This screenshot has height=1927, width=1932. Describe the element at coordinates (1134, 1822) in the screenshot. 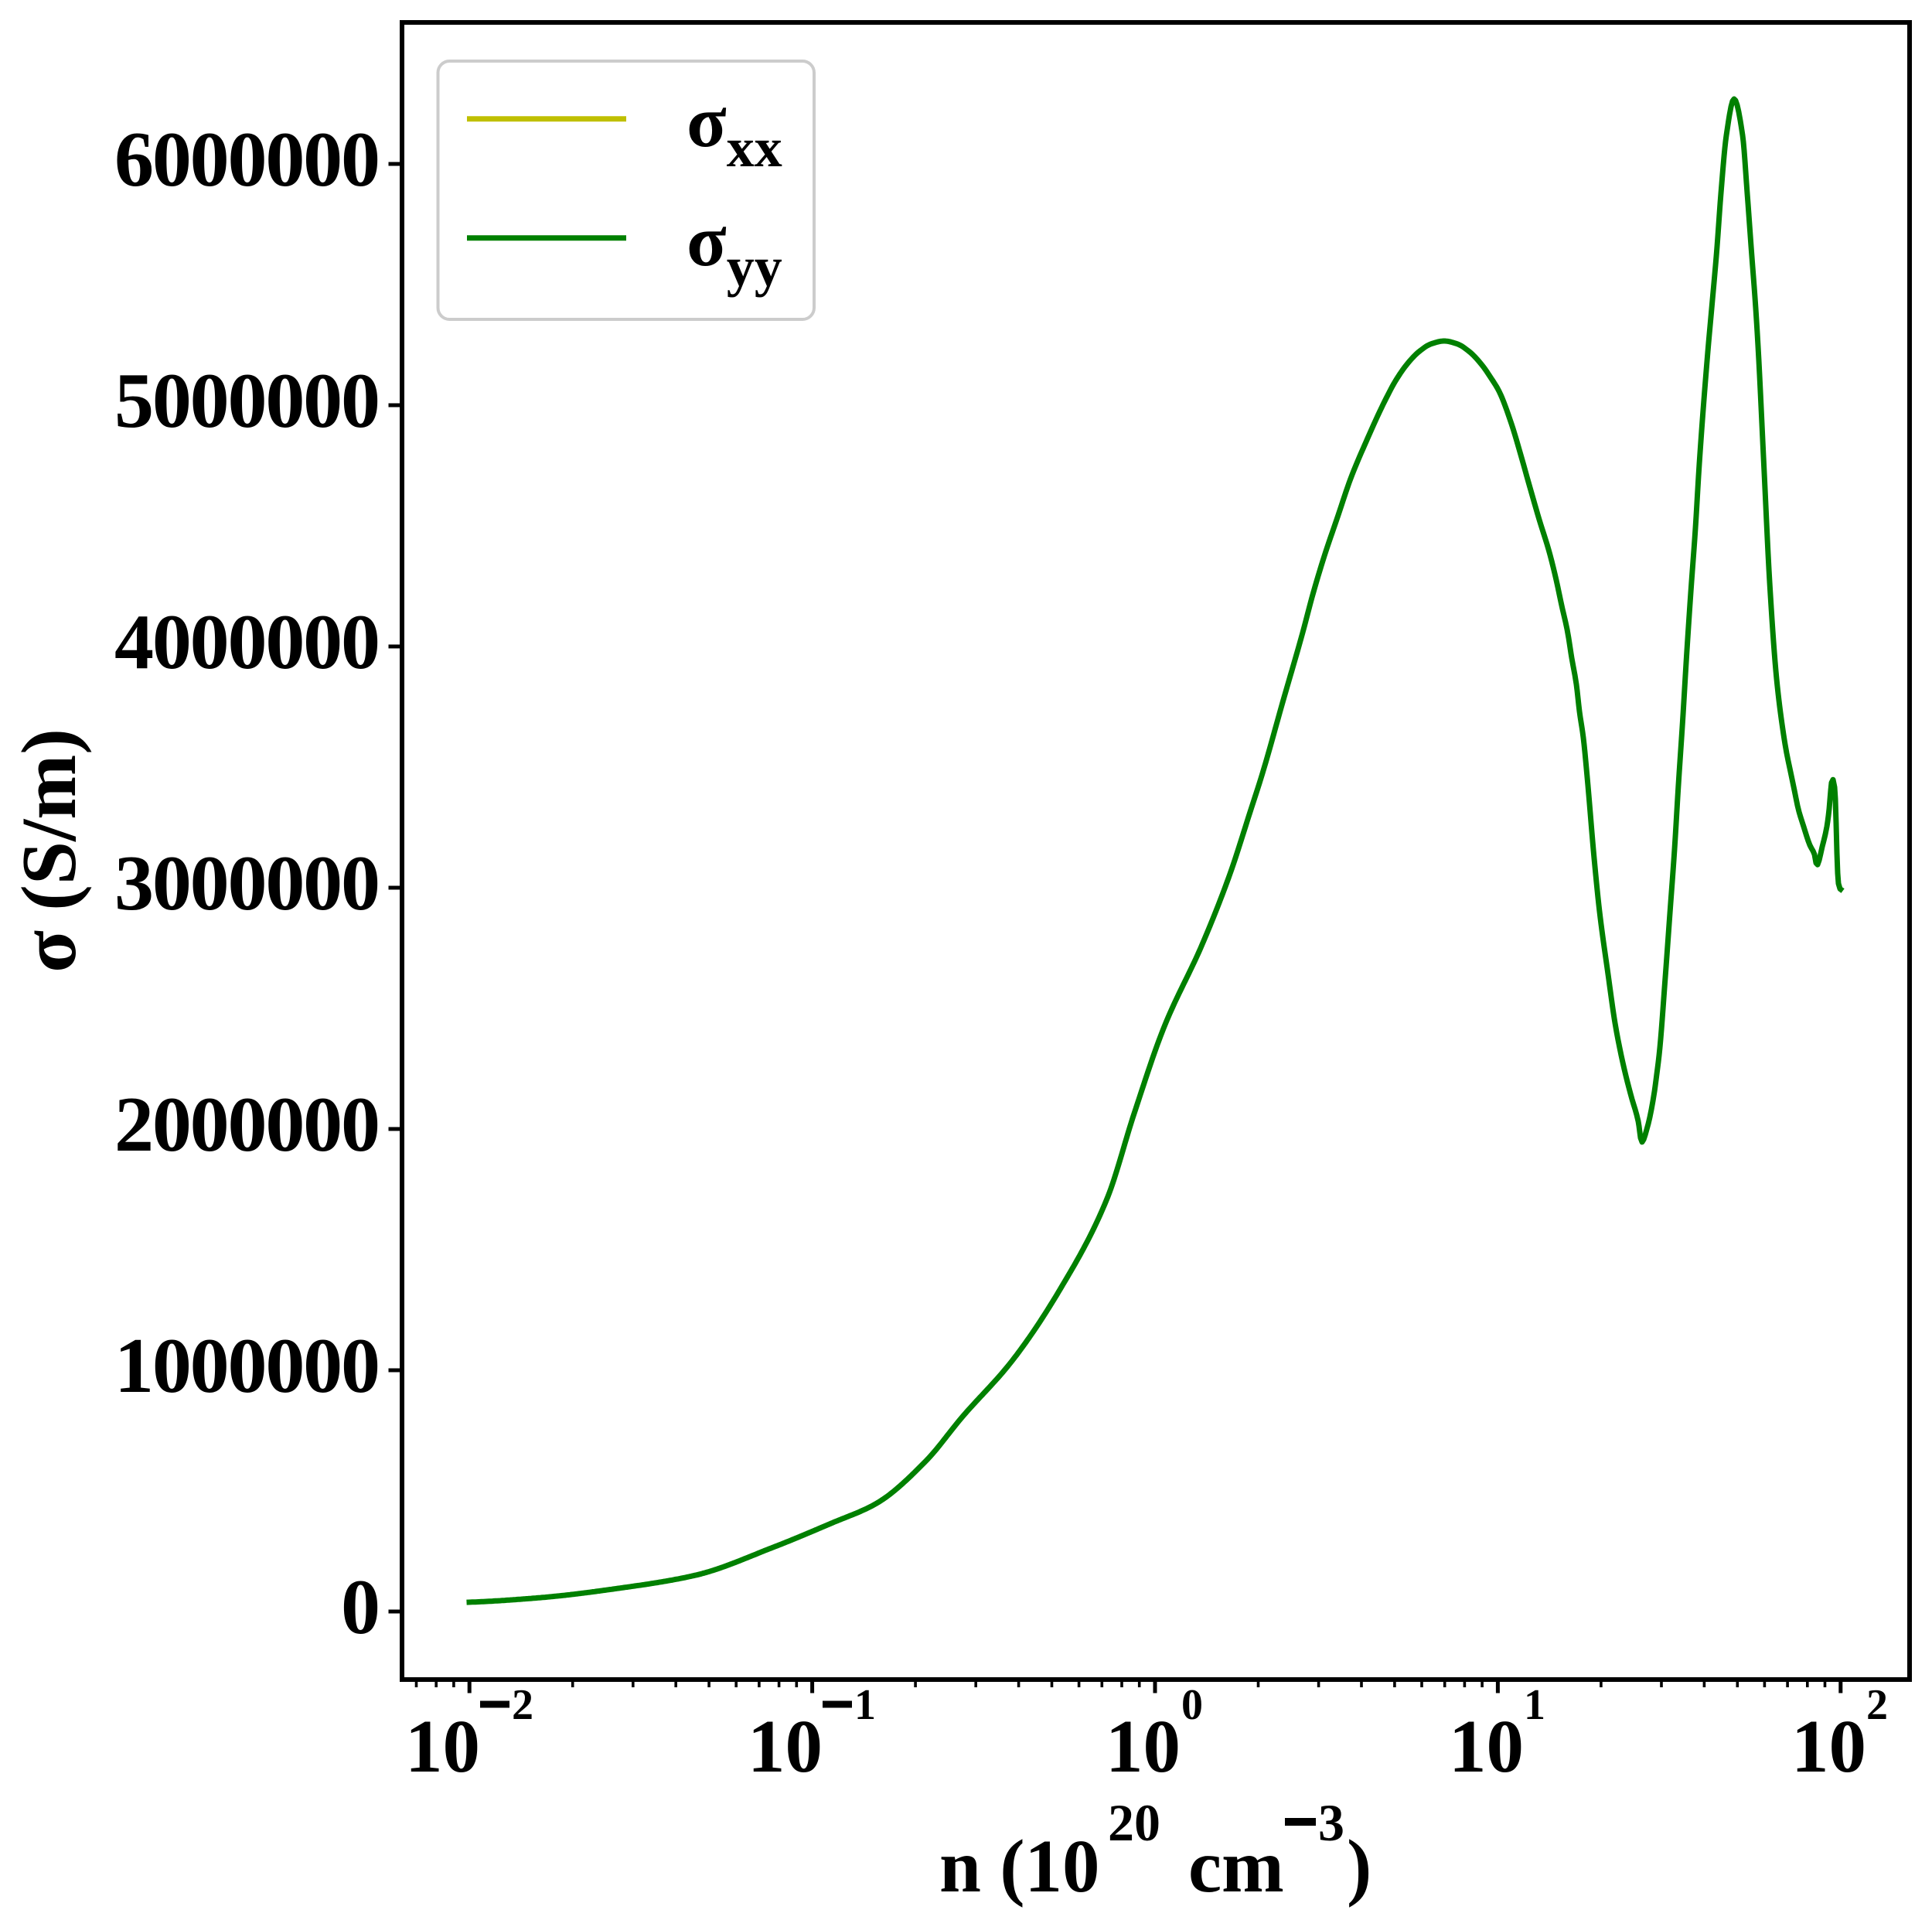

I see `svg-text: 20` at that location.